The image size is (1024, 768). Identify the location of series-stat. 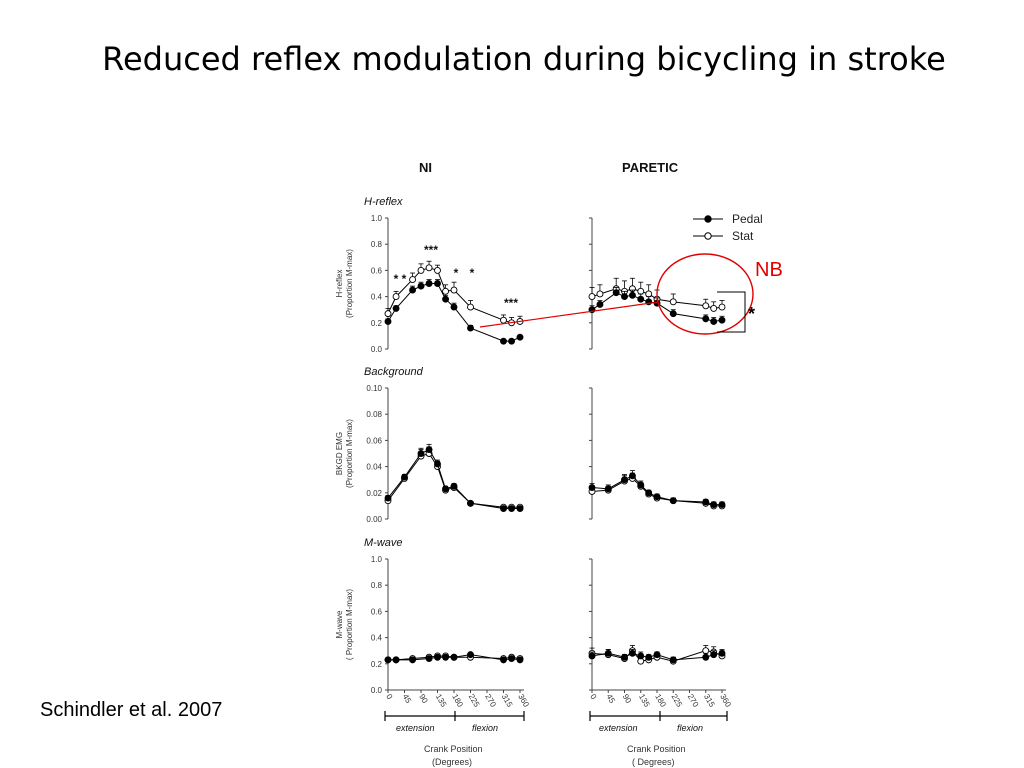
(657, 294).